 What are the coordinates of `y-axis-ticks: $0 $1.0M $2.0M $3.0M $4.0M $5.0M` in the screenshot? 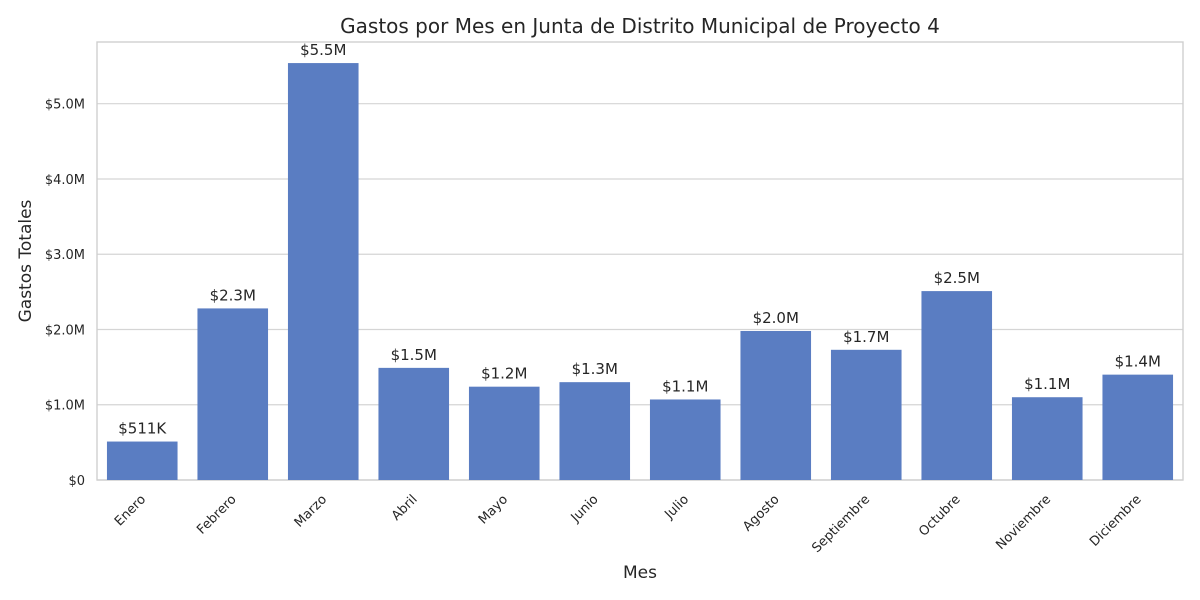 It's located at (65, 293).